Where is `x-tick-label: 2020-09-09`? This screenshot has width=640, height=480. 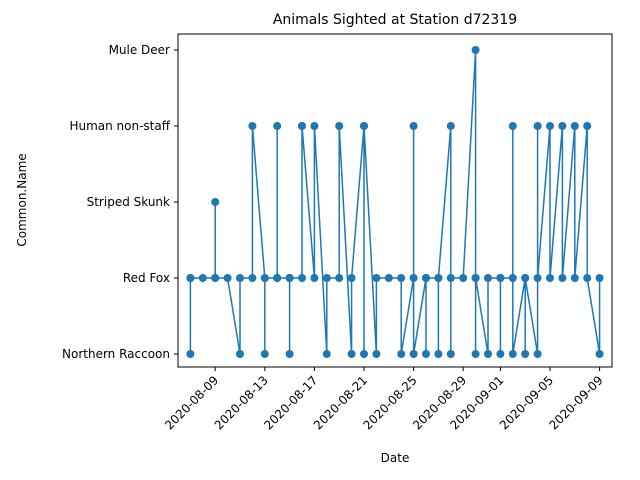
x-tick-label: 2020-09-09 is located at coordinates (576, 402).